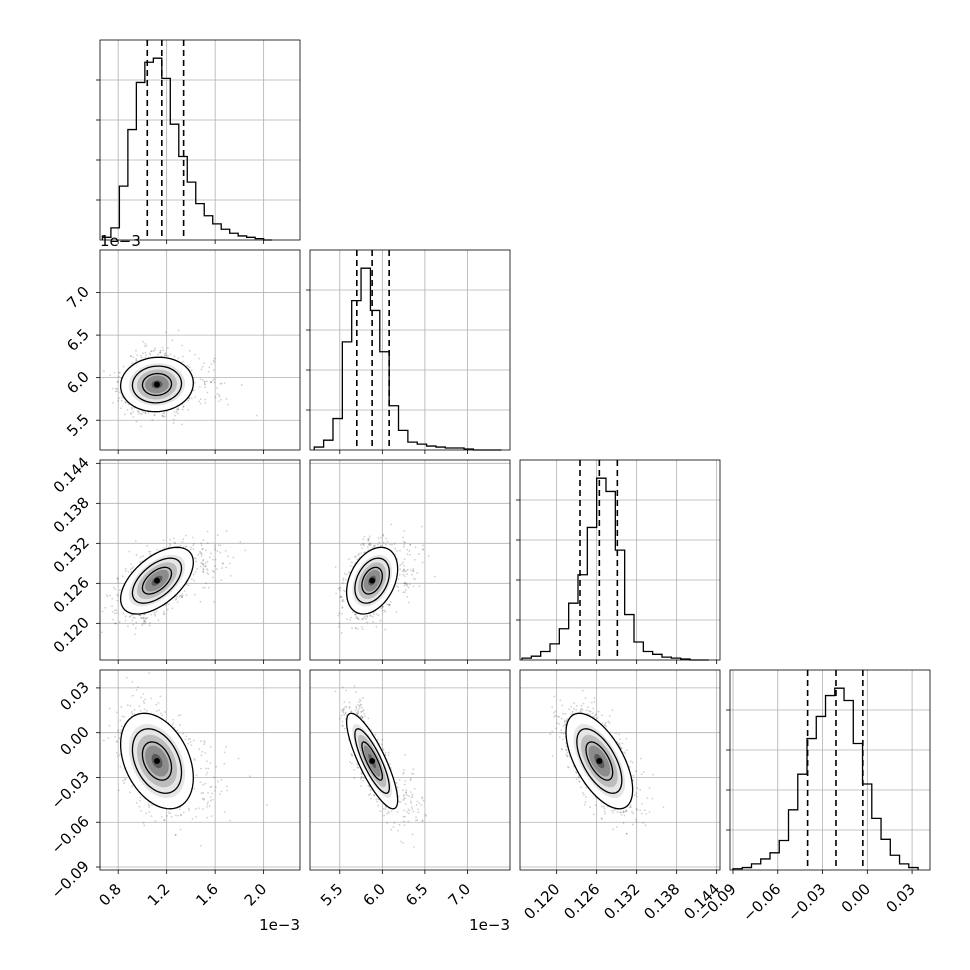  Describe the element at coordinates (200, 350) in the screenshot. I see `panel-frame` at that location.